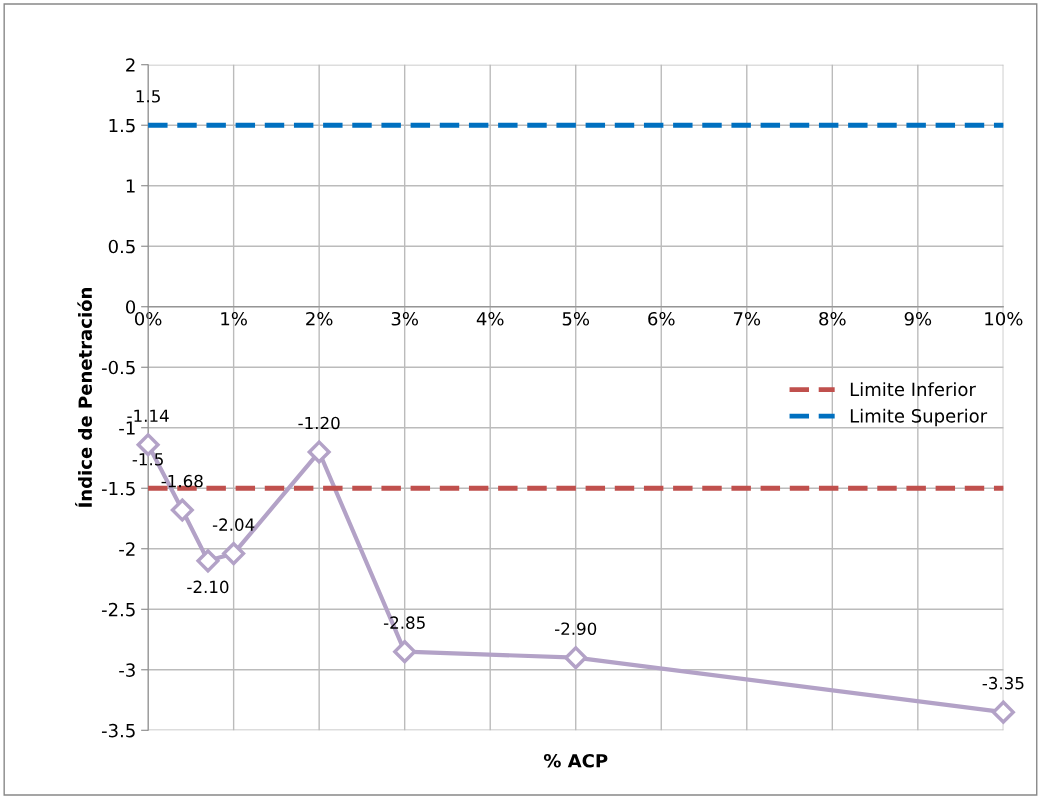 The height and width of the screenshot is (799, 1043). I want to click on y-tick-label: -1, so click(127, 428).